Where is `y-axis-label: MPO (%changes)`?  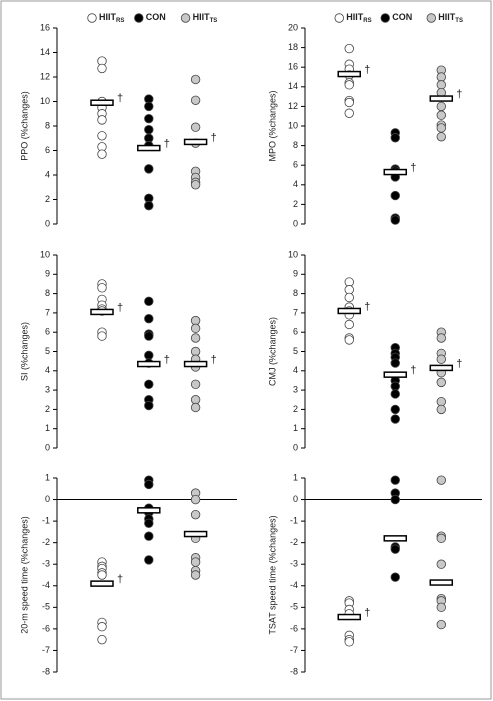 y-axis-label: MPO (%changes) is located at coordinates (272, 125).